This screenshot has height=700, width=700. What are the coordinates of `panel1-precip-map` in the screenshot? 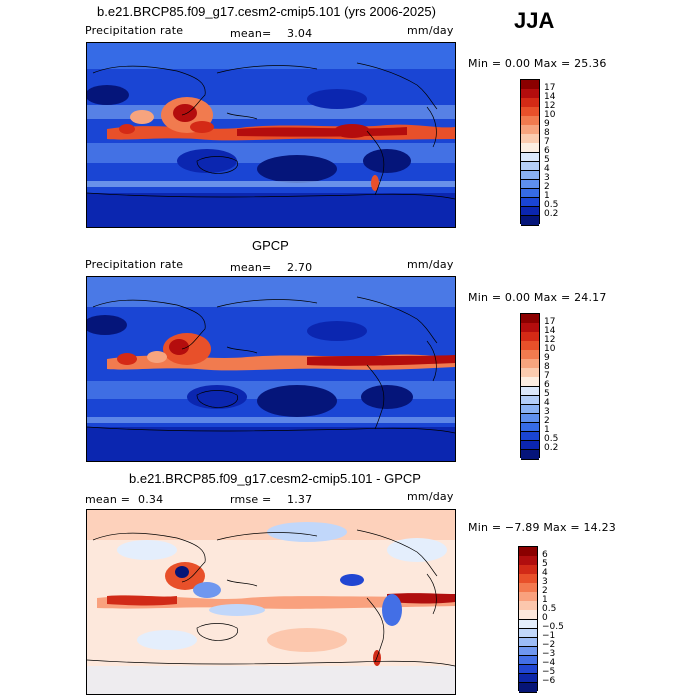 It's located at (271, 135).